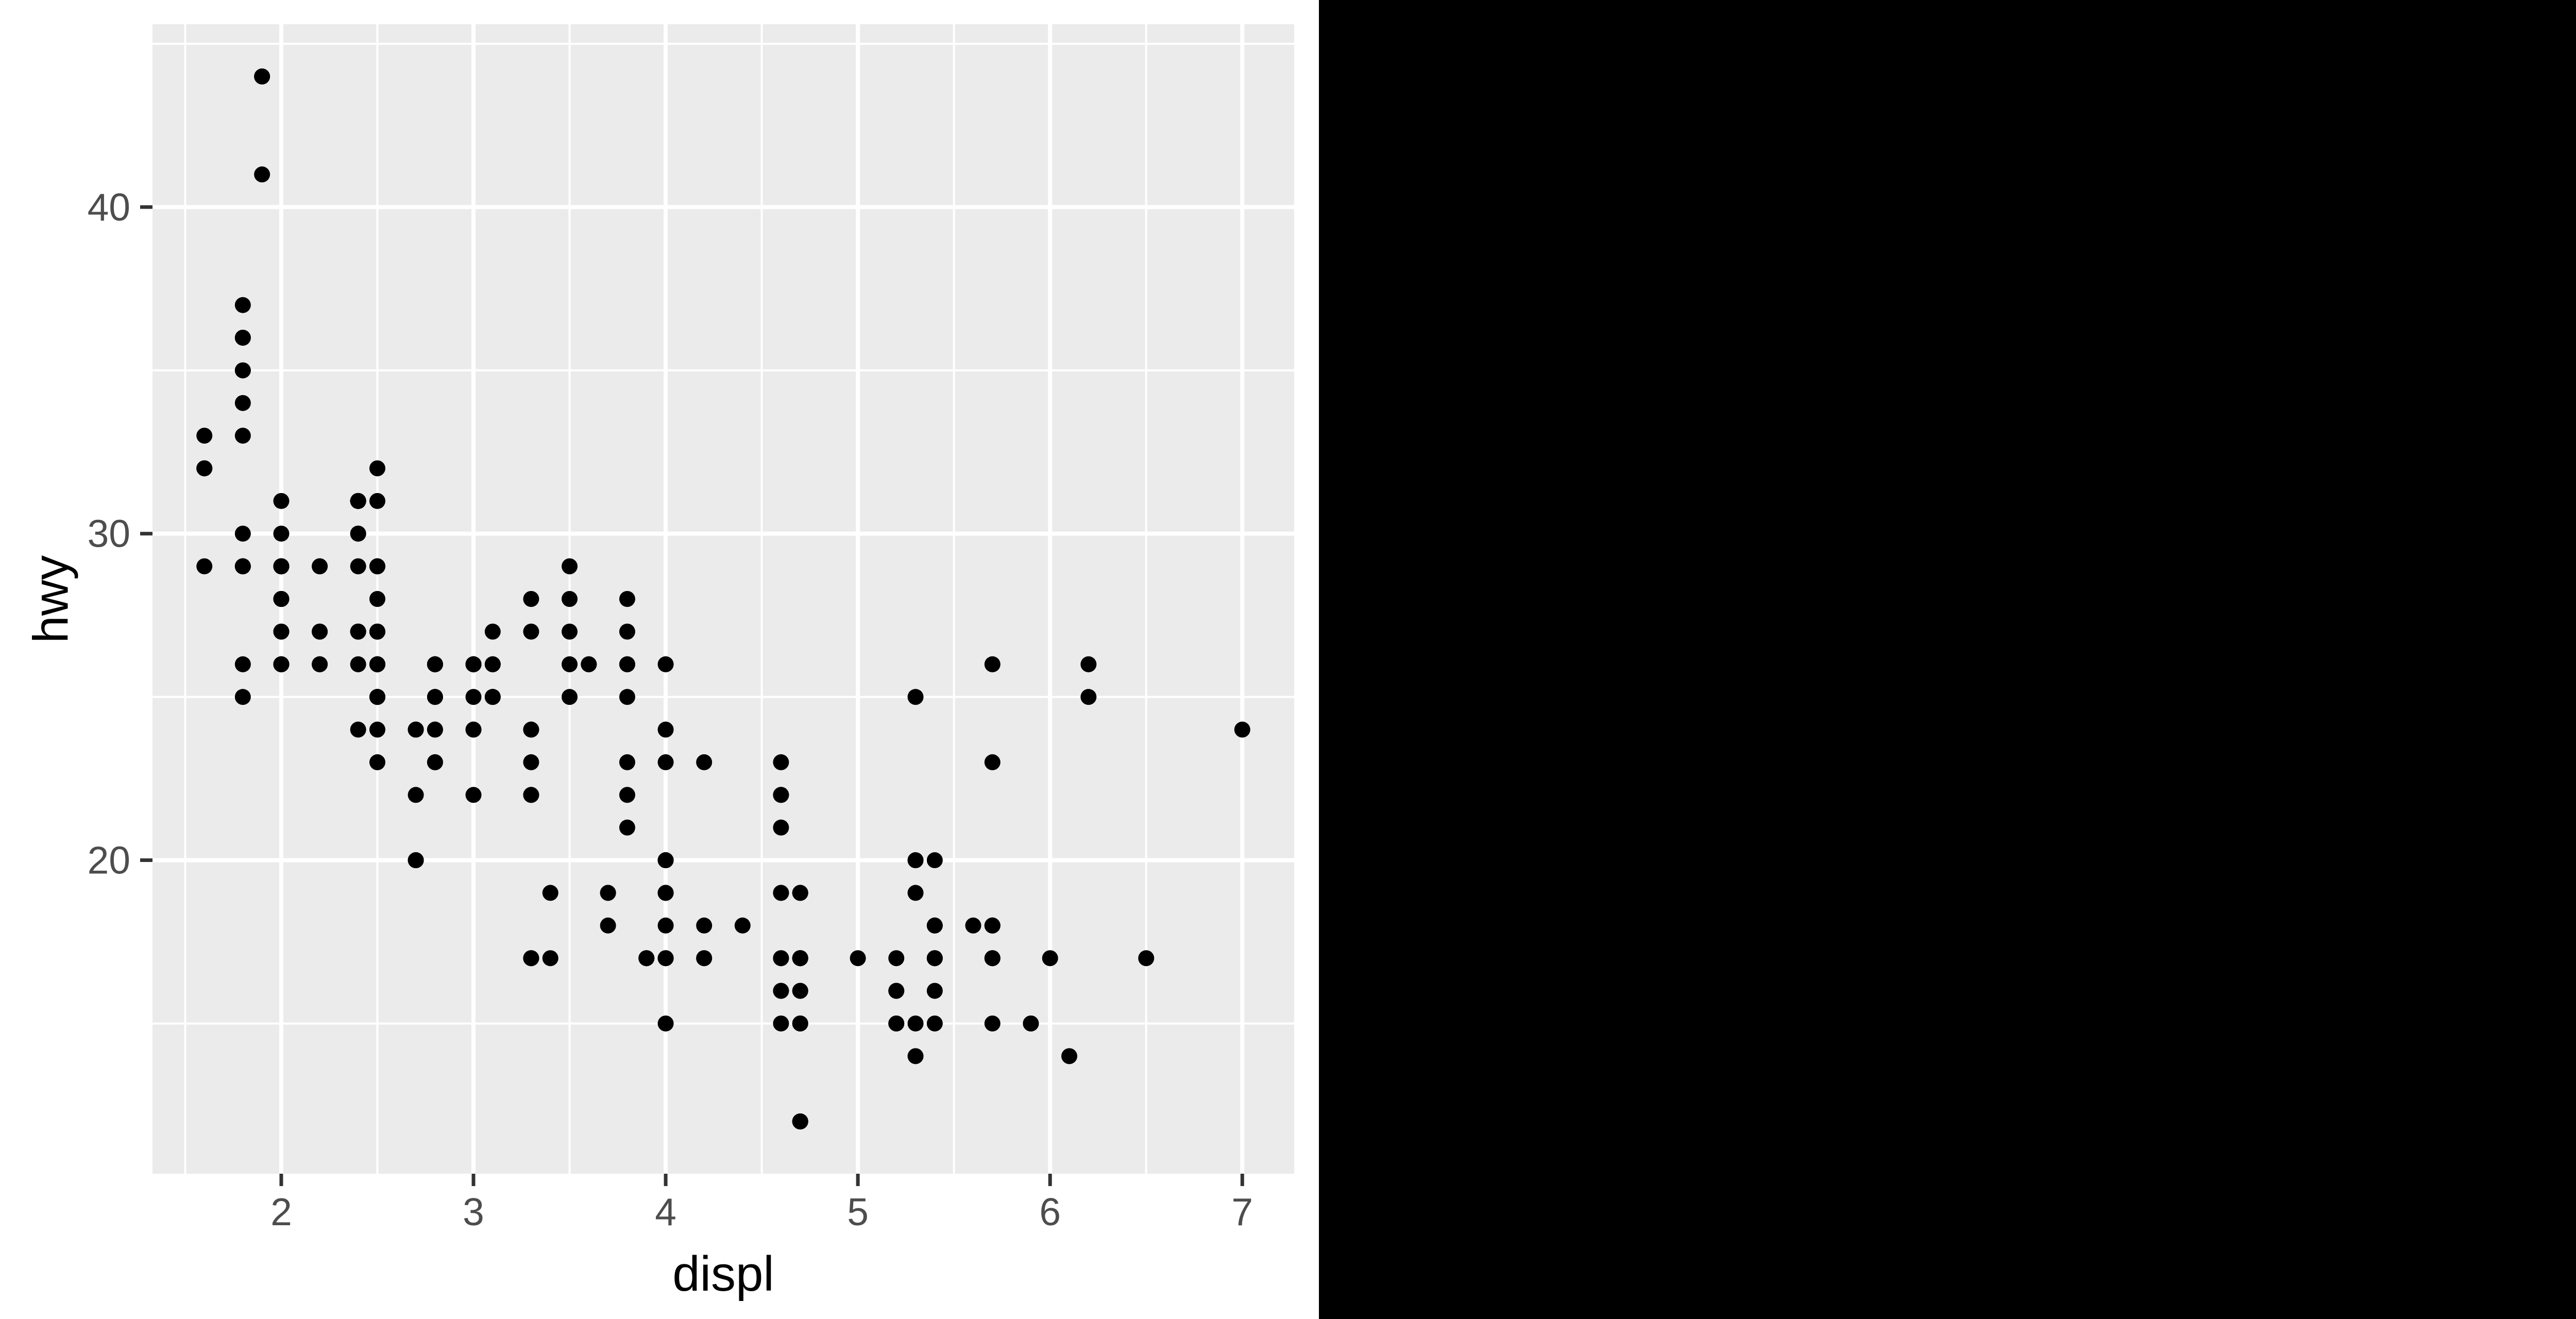  I want to click on y-axis-title: hwy, so click(51, 599).